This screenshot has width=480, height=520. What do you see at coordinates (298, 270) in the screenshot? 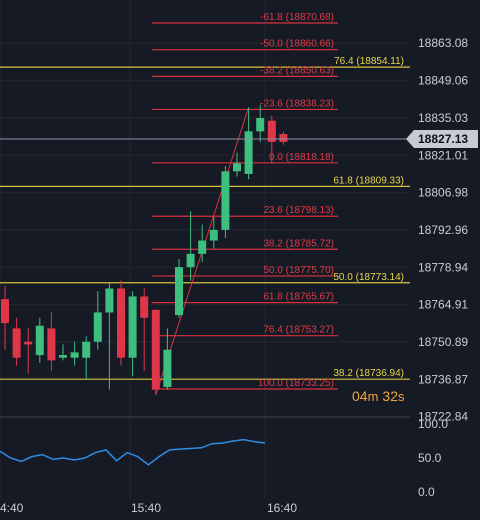
I see `fib-label: 50.0 (18775.70)` at bounding box center [298, 270].